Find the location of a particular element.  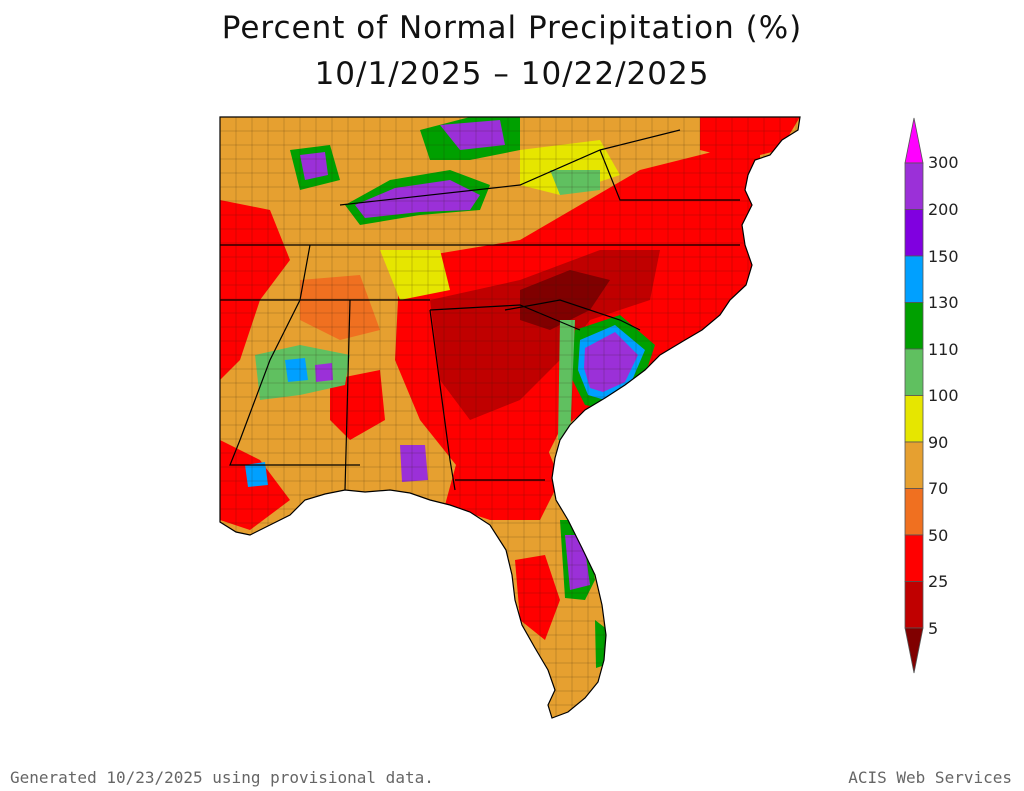

legend-arrow-top is located at coordinates (914, 140).